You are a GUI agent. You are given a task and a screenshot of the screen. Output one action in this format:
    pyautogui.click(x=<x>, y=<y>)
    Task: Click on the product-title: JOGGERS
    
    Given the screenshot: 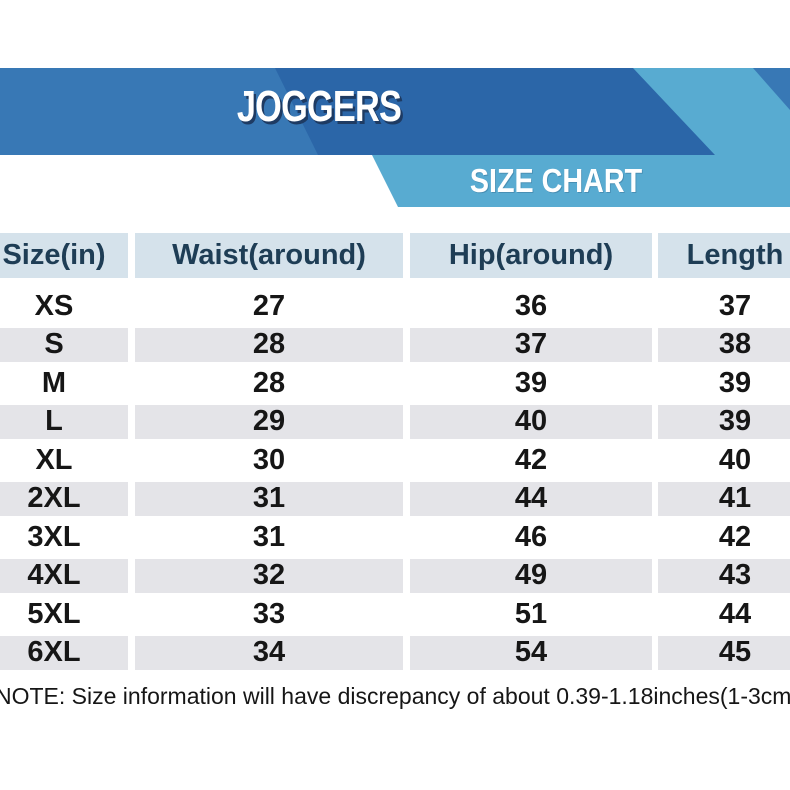 What is the action you would take?
    pyautogui.click(x=319, y=106)
    